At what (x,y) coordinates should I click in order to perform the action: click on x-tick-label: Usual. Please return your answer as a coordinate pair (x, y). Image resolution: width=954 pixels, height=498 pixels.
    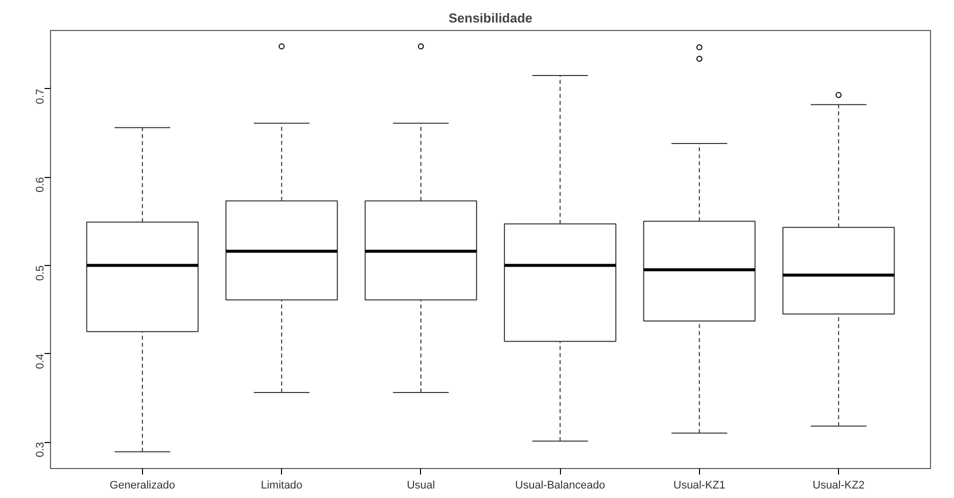
    Looking at the image, I should click on (420, 486).